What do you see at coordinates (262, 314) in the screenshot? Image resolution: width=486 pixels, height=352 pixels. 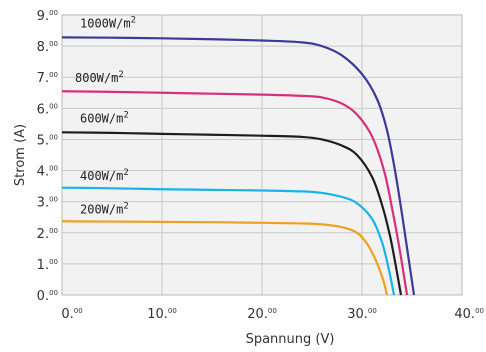 I see `x-tick-label: 20.00` at bounding box center [262, 314].